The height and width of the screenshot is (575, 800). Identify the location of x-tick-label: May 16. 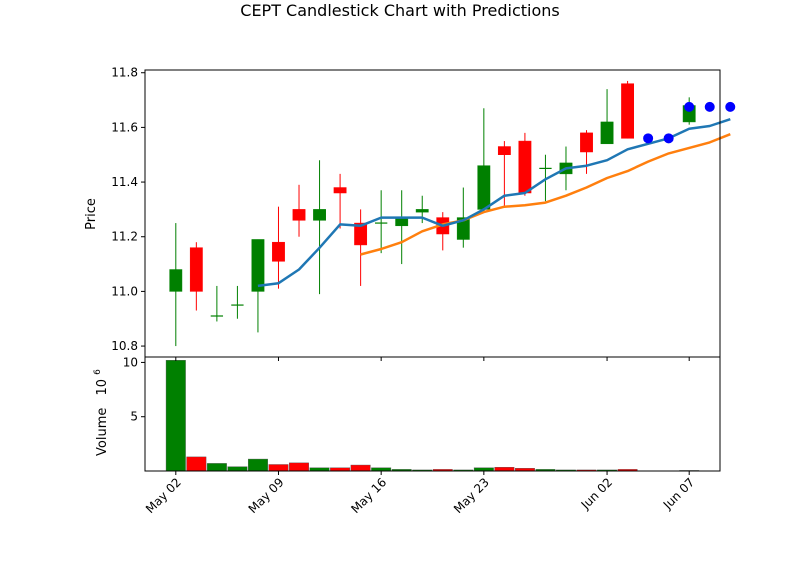
(368, 495).